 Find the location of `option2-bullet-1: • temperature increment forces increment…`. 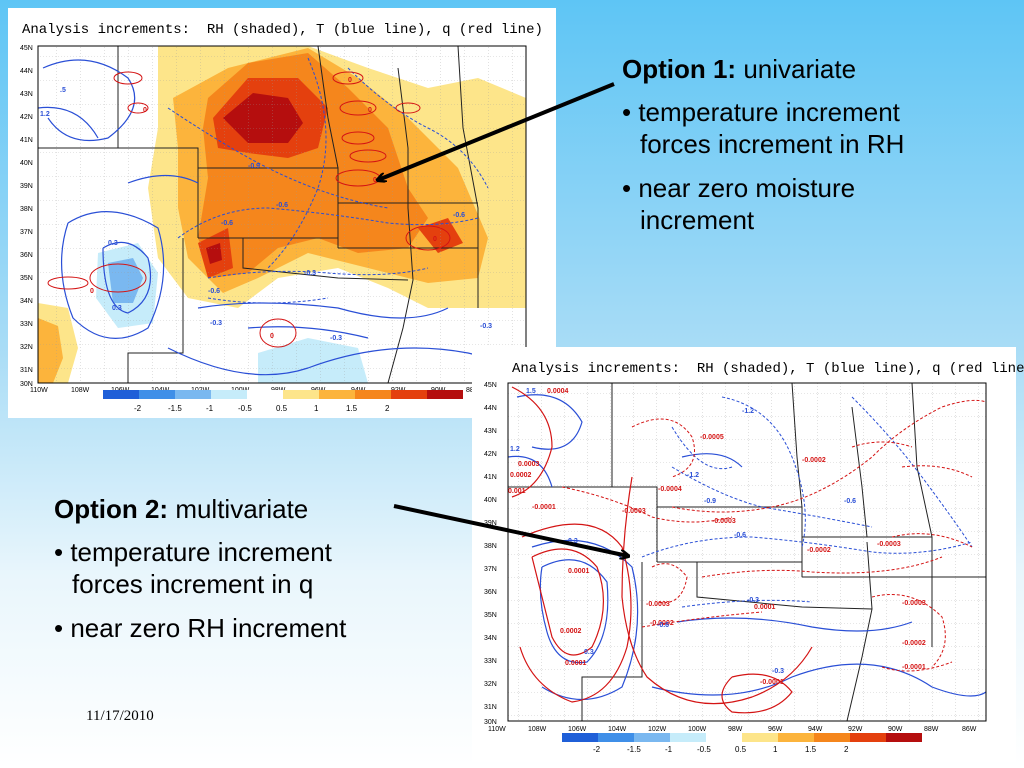

option2-bullet-1: • temperature increment forces increment… is located at coordinates (259, 568).